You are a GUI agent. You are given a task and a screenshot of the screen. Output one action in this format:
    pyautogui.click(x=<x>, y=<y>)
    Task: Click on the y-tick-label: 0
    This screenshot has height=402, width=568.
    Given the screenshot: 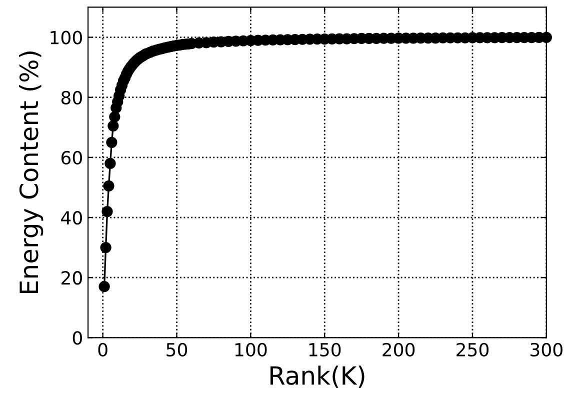 What is the action you would take?
    pyautogui.click(x=77, y=338)
    